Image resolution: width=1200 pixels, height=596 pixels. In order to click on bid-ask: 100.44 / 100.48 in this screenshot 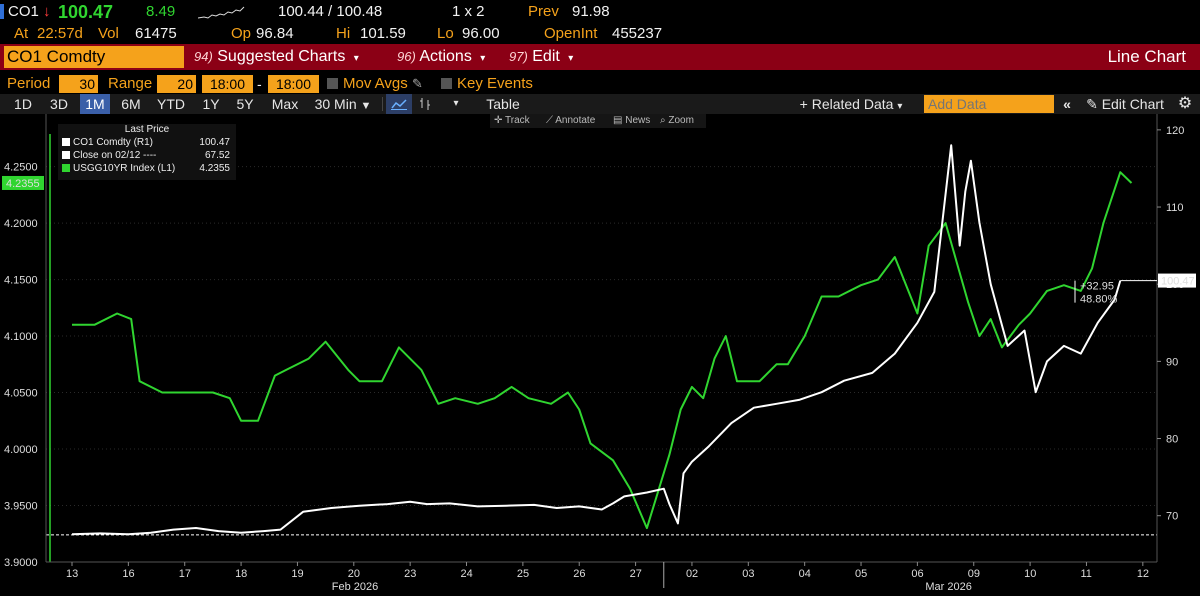, I will do `click(330, 11)`.